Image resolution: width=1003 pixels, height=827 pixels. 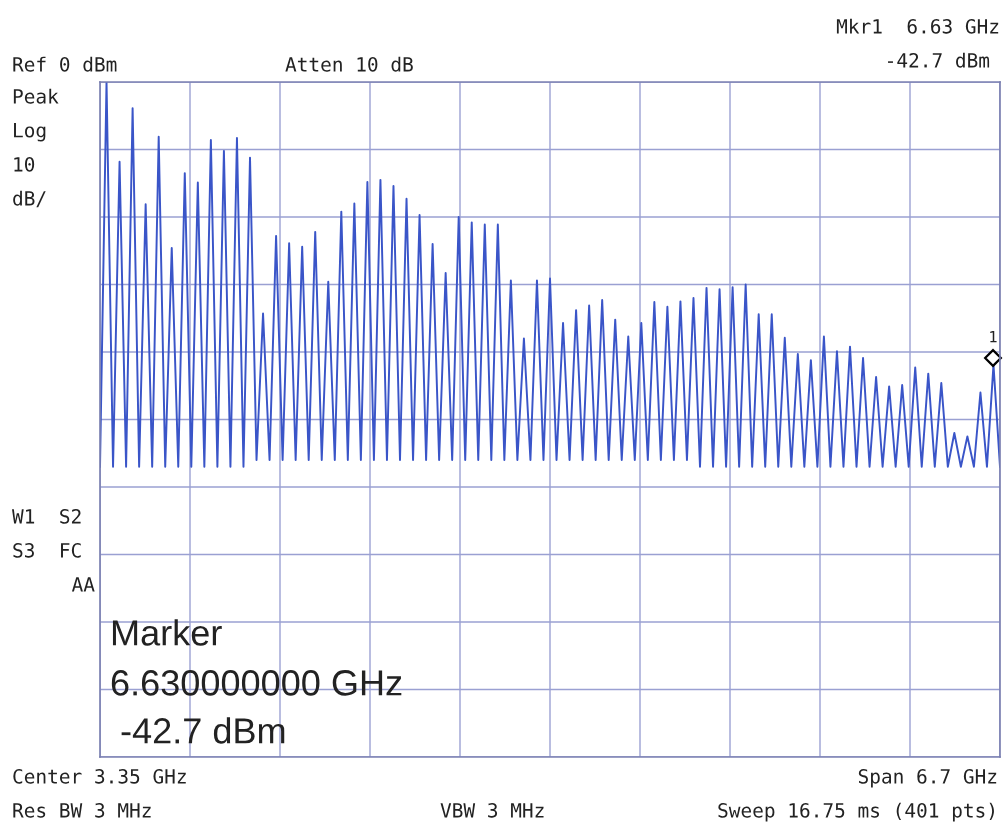 What do you see at coordinates (83, 584) in the screenshot?
I see `text: AA` at bounding box center [83, 584].